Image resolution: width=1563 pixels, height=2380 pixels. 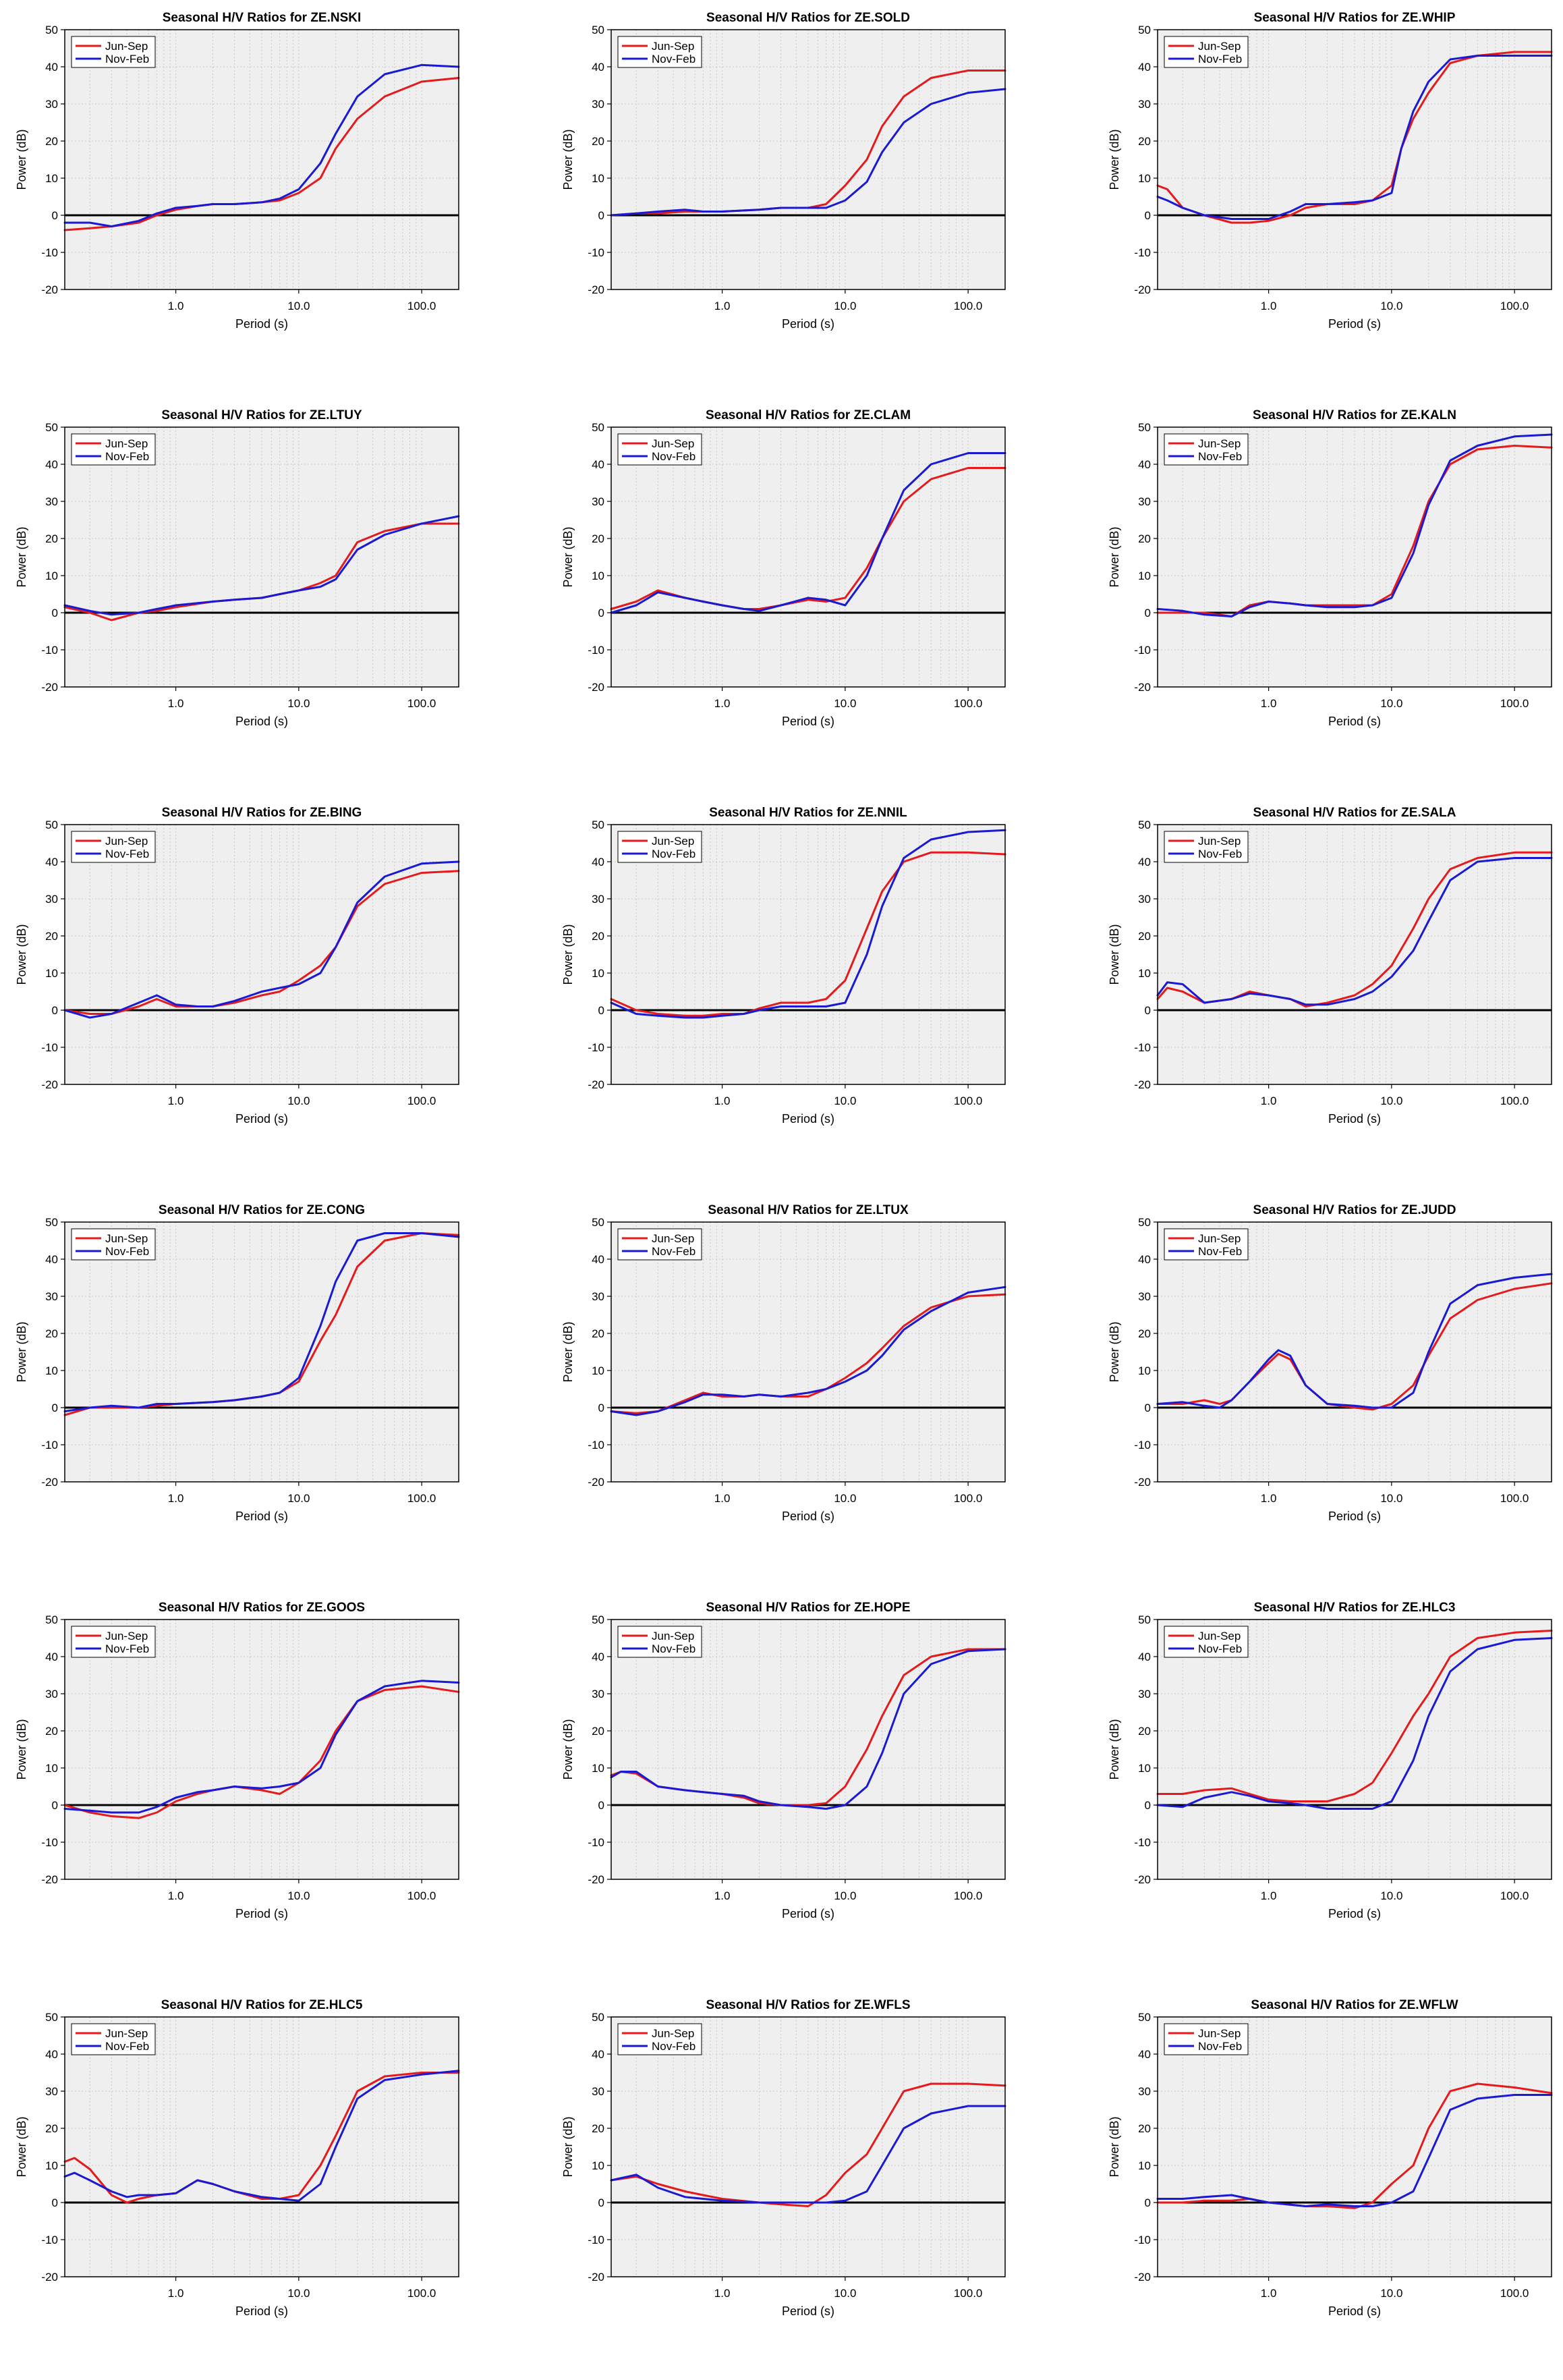 What do you see at coordinates (1355, 18) in the screenshot?
I see `chart-title: Seasonal H/V Ratios for ZE.WHIP` at bounding box center [1355, 18].